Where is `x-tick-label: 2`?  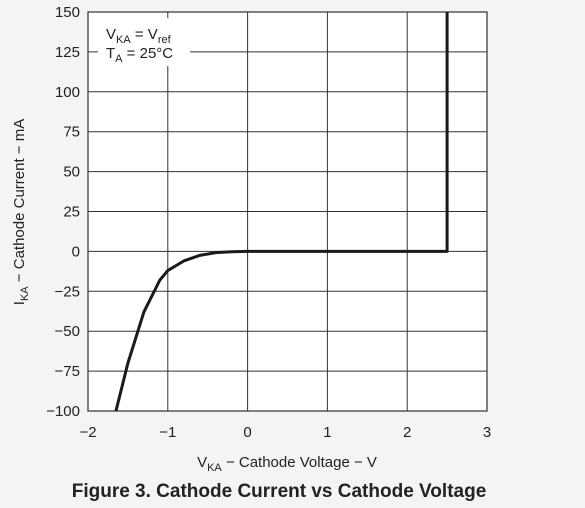 x-tick-label: 2 is located at coordinates (407, 432).